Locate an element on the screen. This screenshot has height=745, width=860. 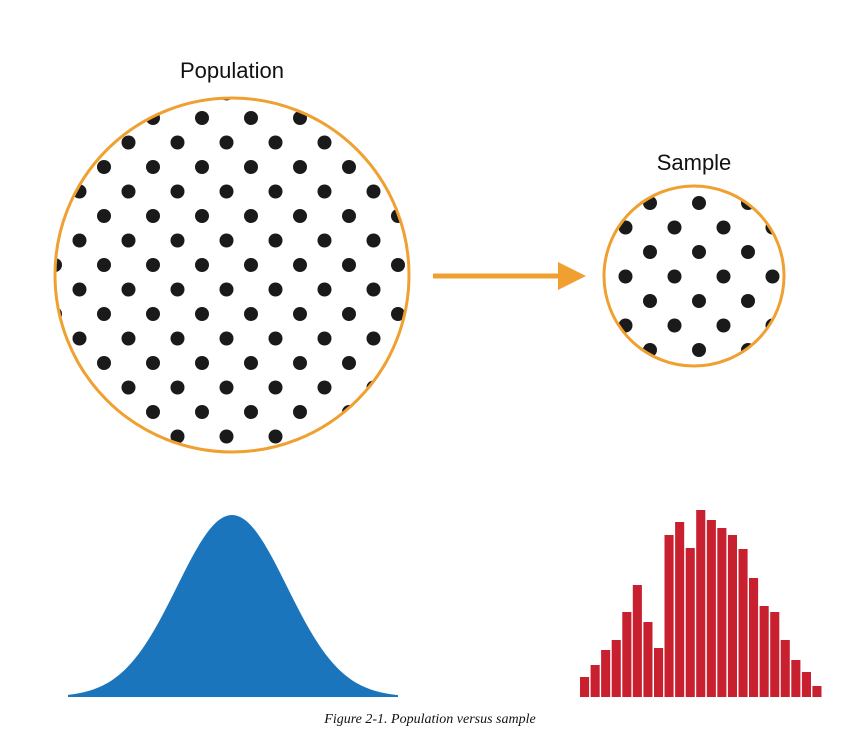
normal-curve is located at coordinates (233, 606).